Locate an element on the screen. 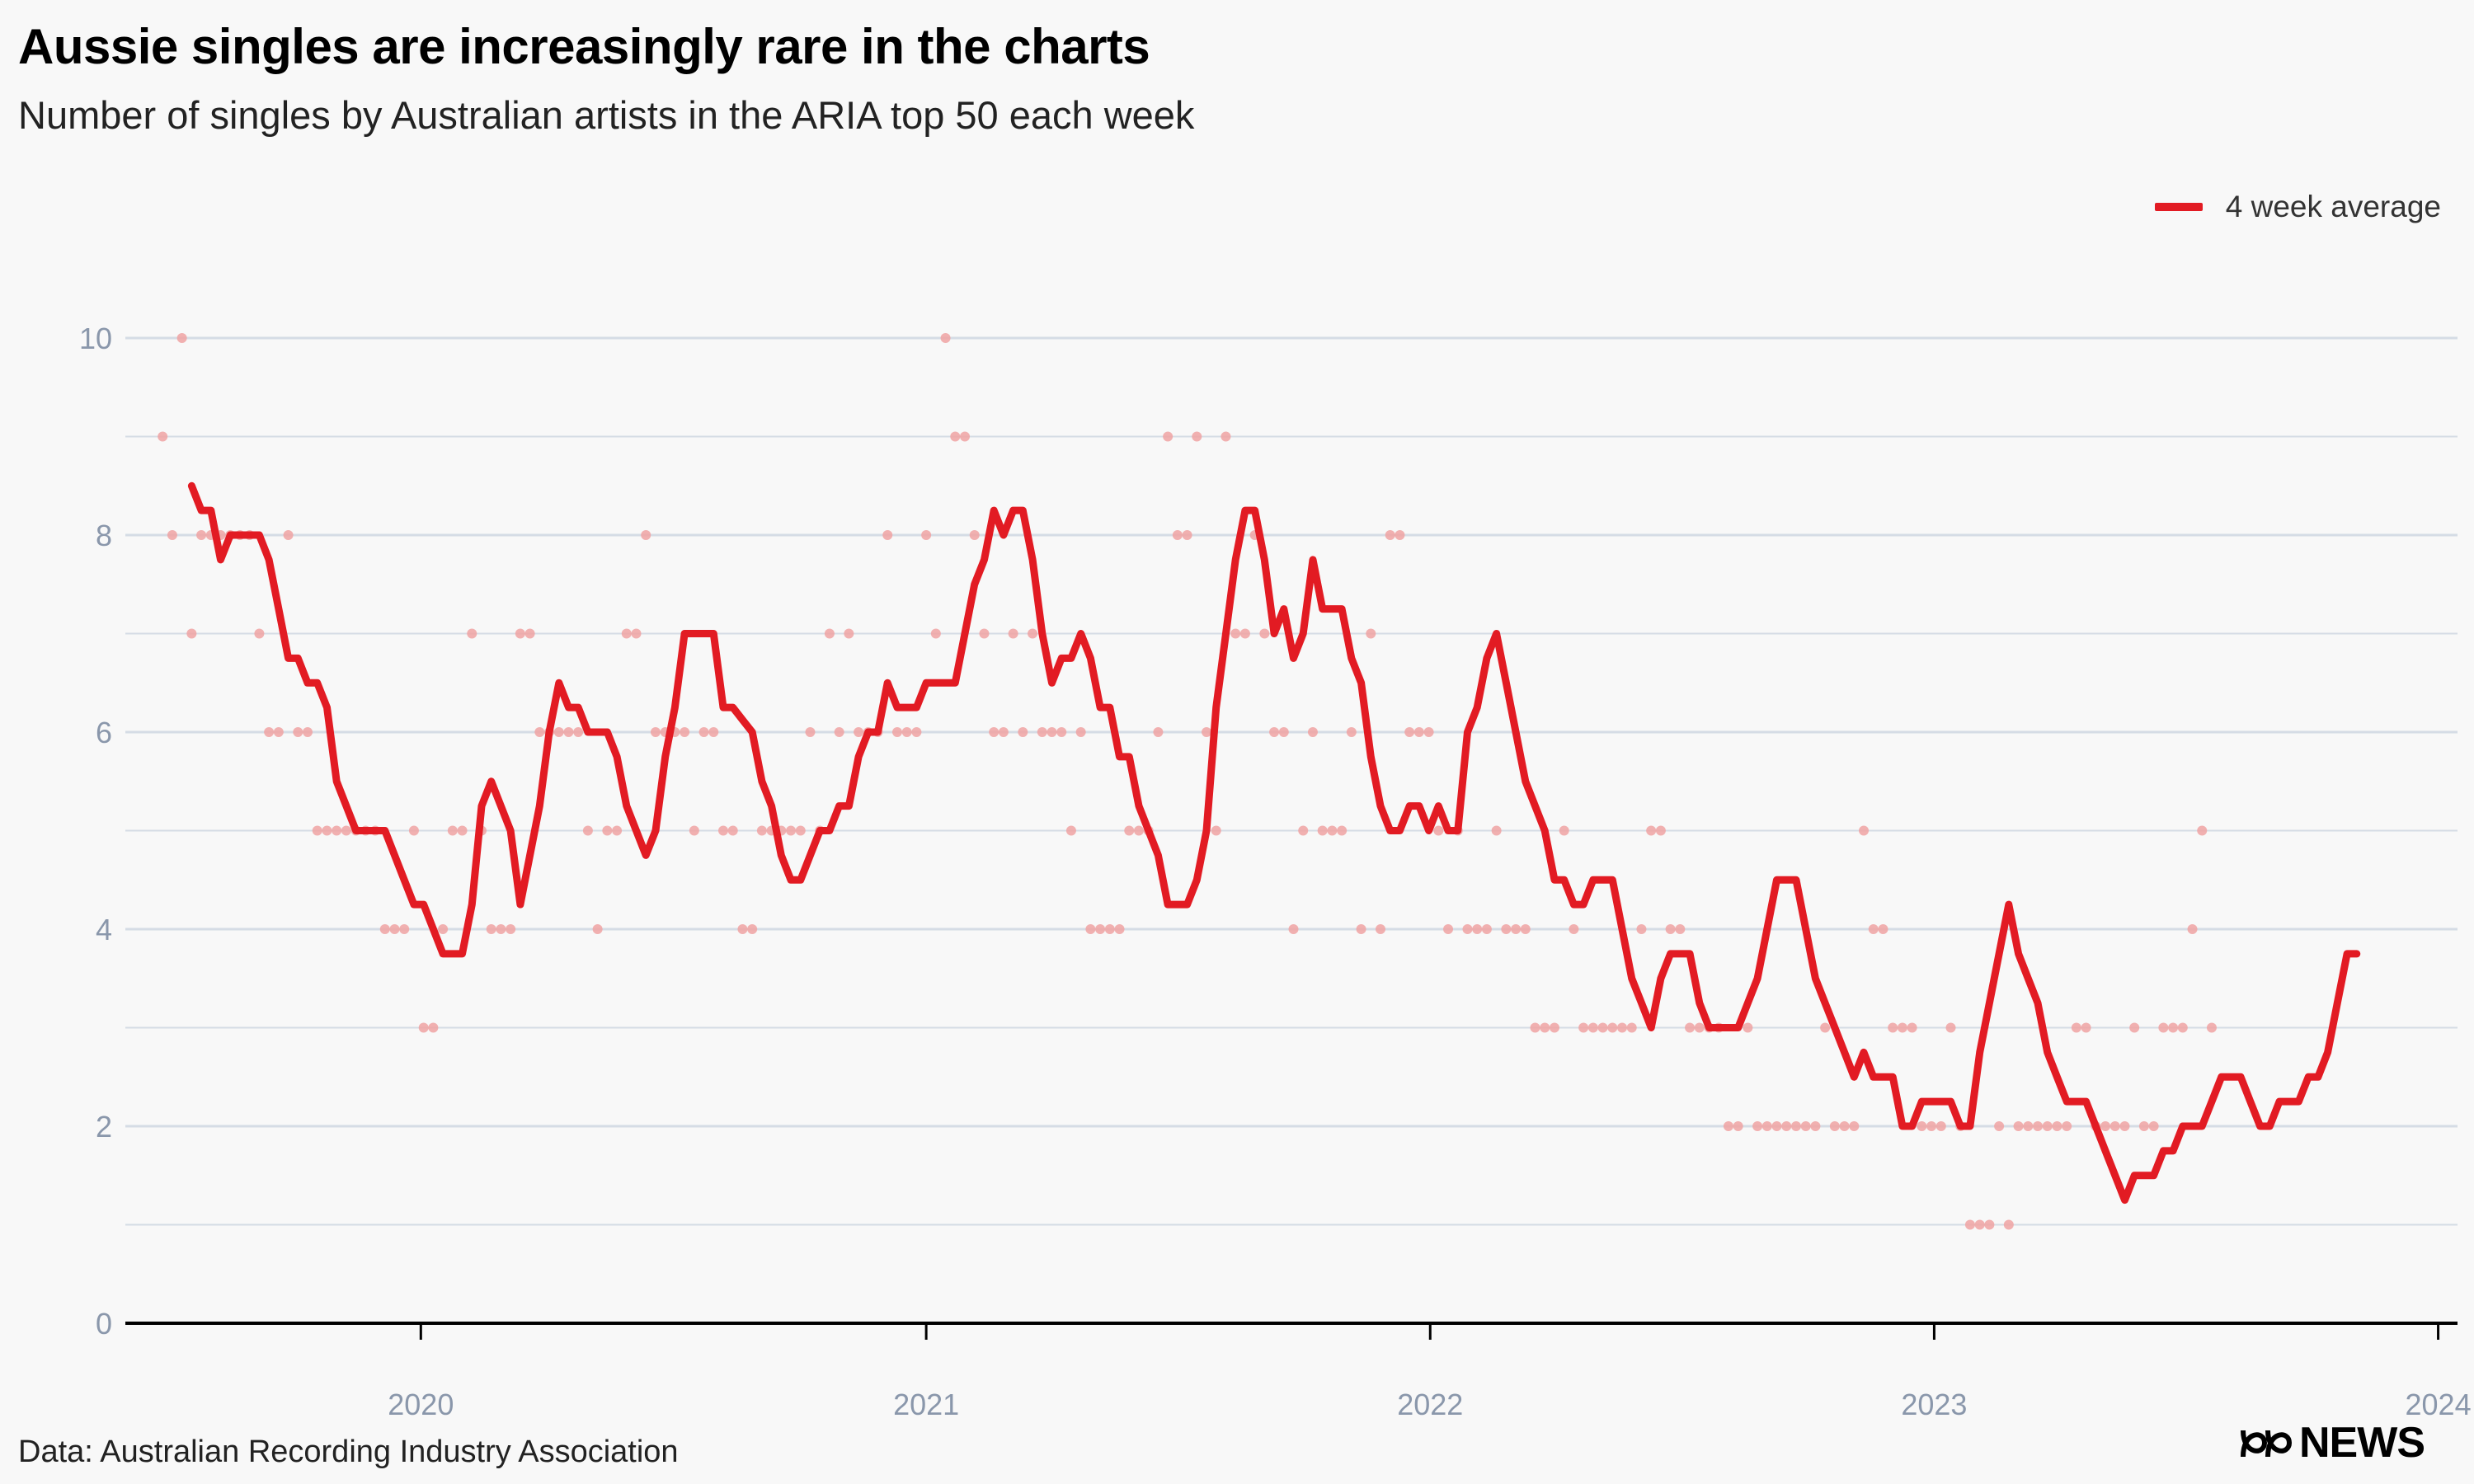  y-tick-label: 4 is located at coordinates (104, 929).